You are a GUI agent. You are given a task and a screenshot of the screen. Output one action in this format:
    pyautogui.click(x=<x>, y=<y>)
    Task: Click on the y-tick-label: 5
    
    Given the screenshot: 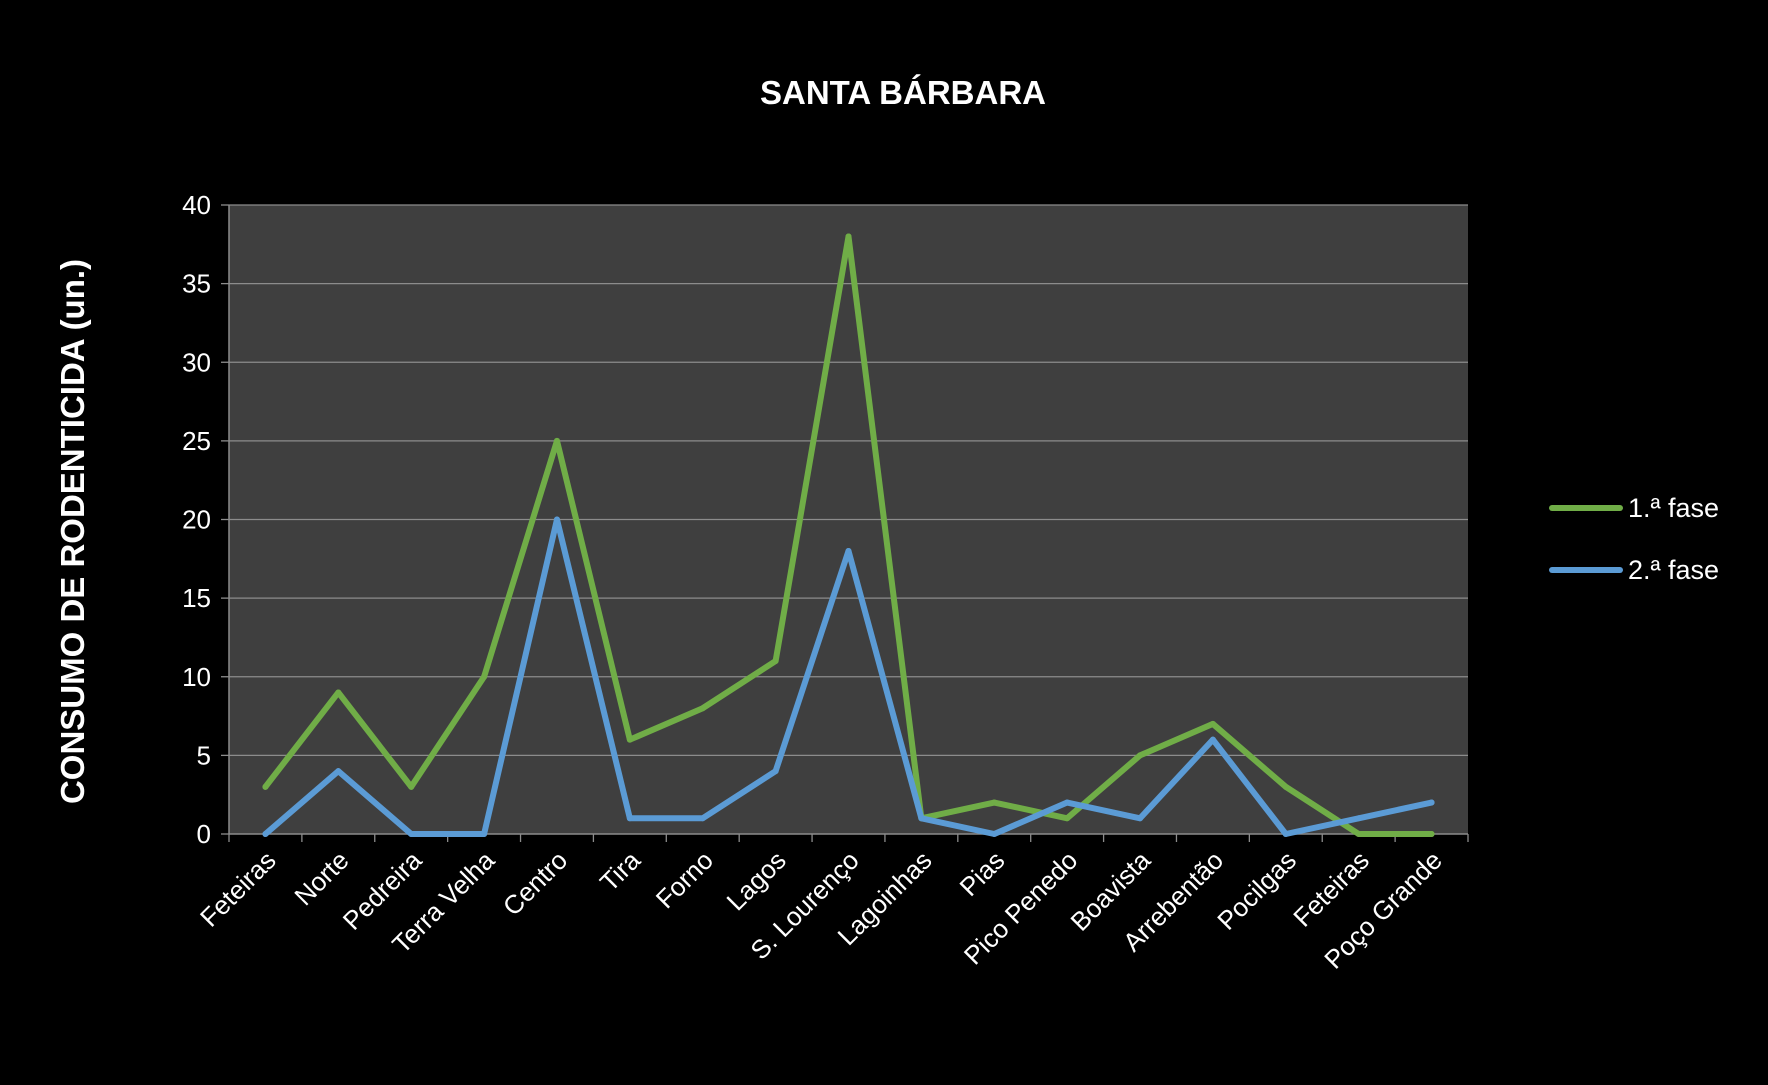 What is the action you would take?
    pyautogui.click(x=204, y=755)
    